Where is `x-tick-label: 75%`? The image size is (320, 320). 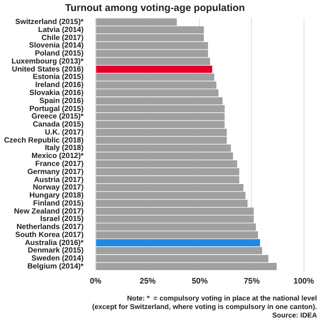 x-tick-label: 75% is located at coordinates (252, 281).